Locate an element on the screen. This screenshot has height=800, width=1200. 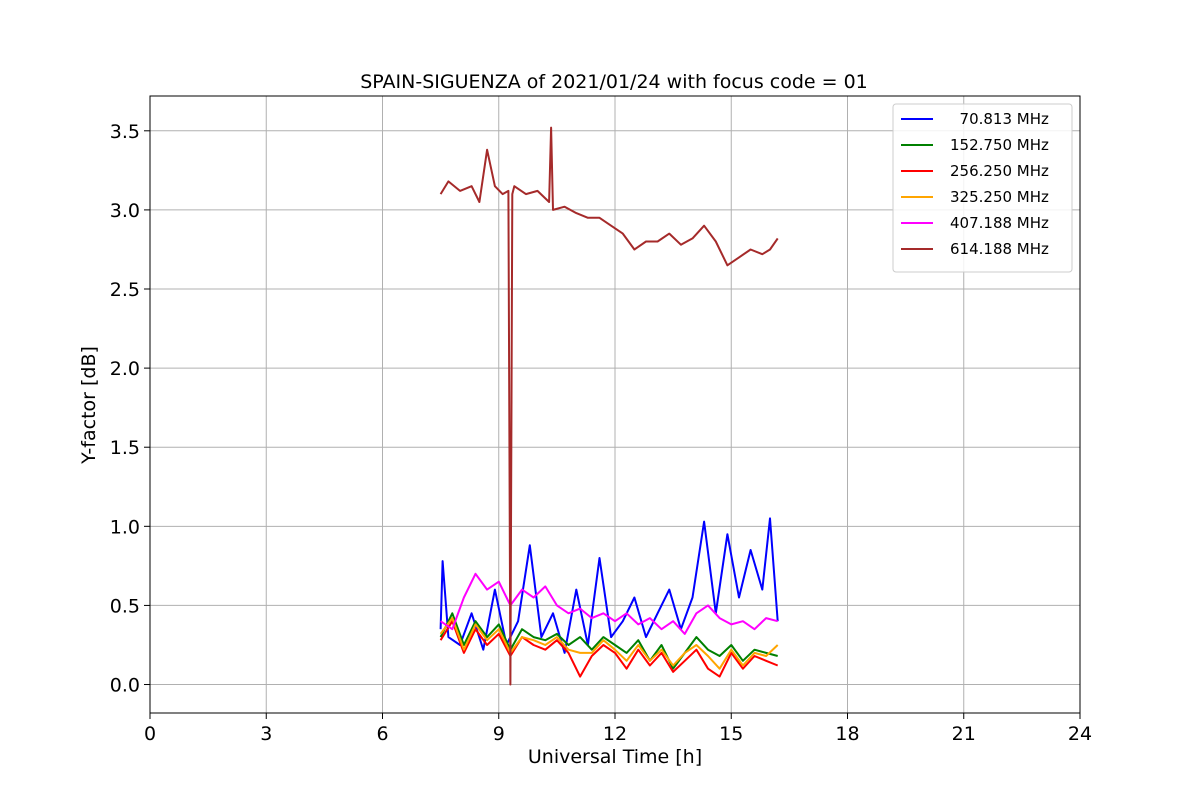
x-tick-label: 12 is located at coordinates (615, 734).